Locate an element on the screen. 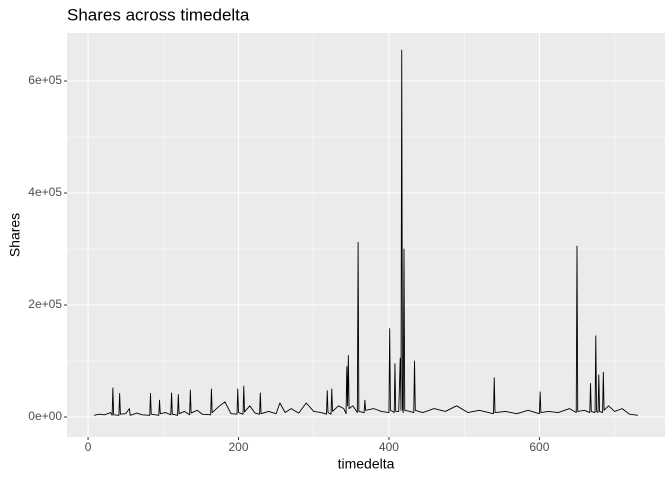  y-tick-label: 6e+05 is located at coordinates (45, 80).